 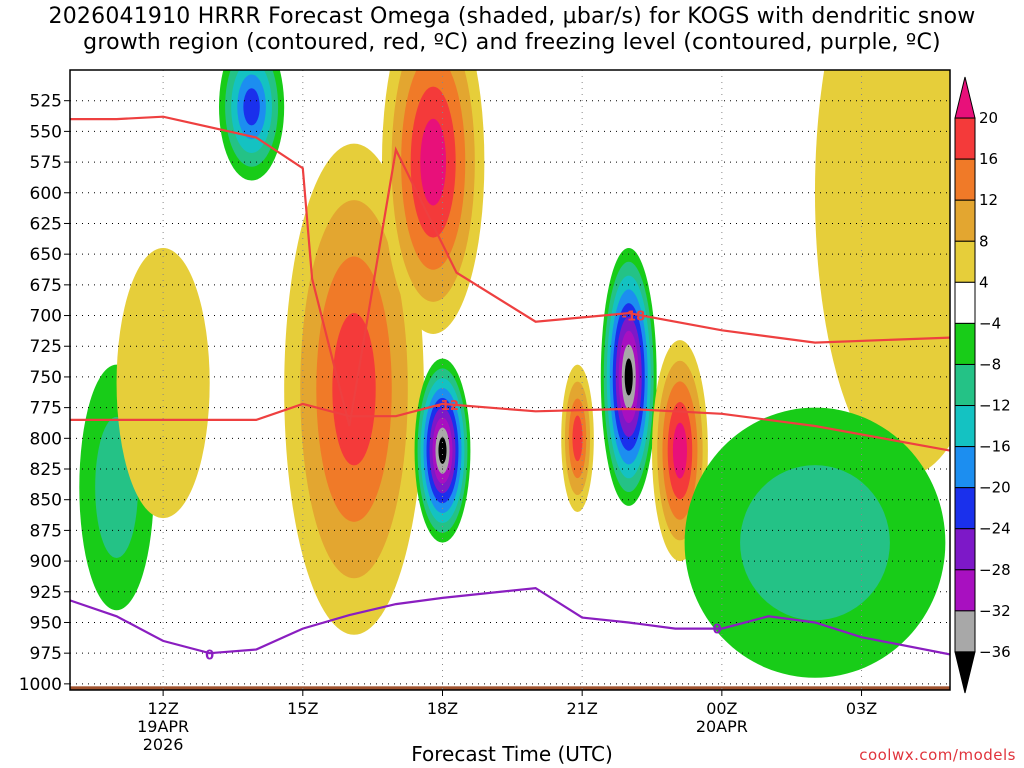 I want to click on y-tick-label: 775, so click(x=46, y=409).